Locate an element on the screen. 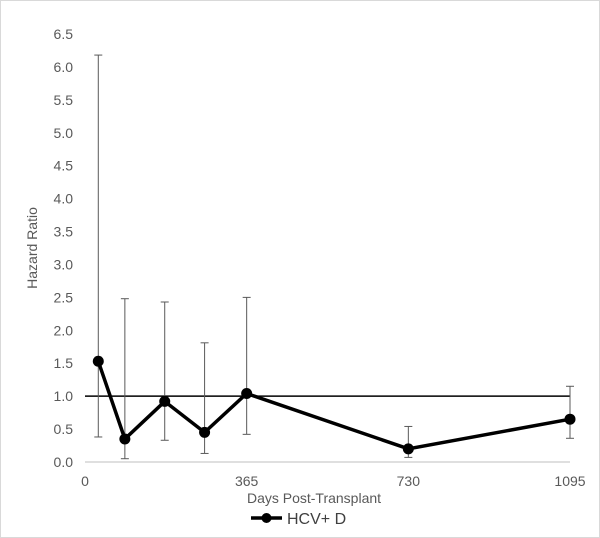 Image resolution: width=600 pixels, height=538 pixels. x-axis-title: Days Post-Transplant is located at coordinates (314, 498).